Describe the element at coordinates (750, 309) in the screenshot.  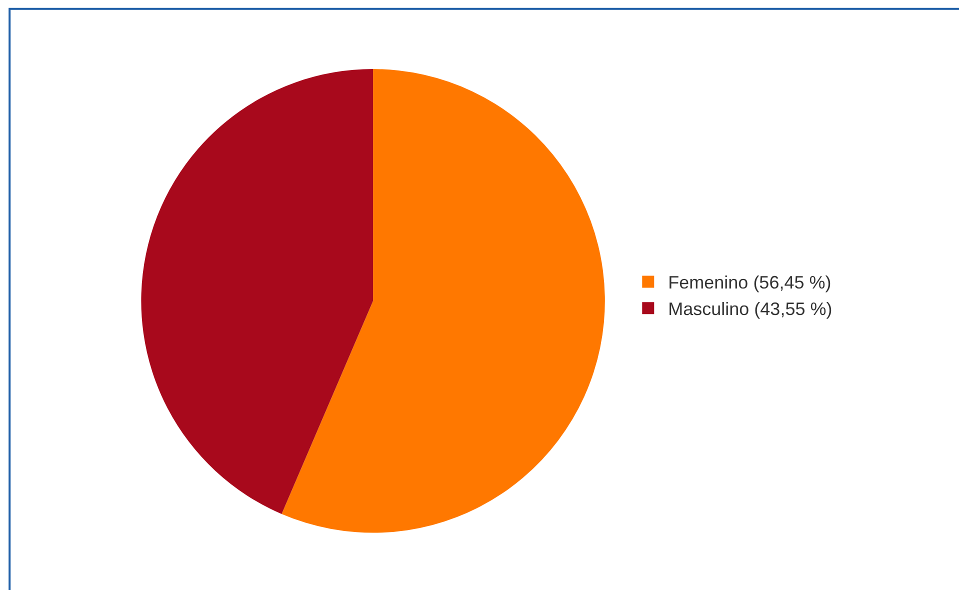
I see `legend-label: Masculino (43,55 %)` at that location.